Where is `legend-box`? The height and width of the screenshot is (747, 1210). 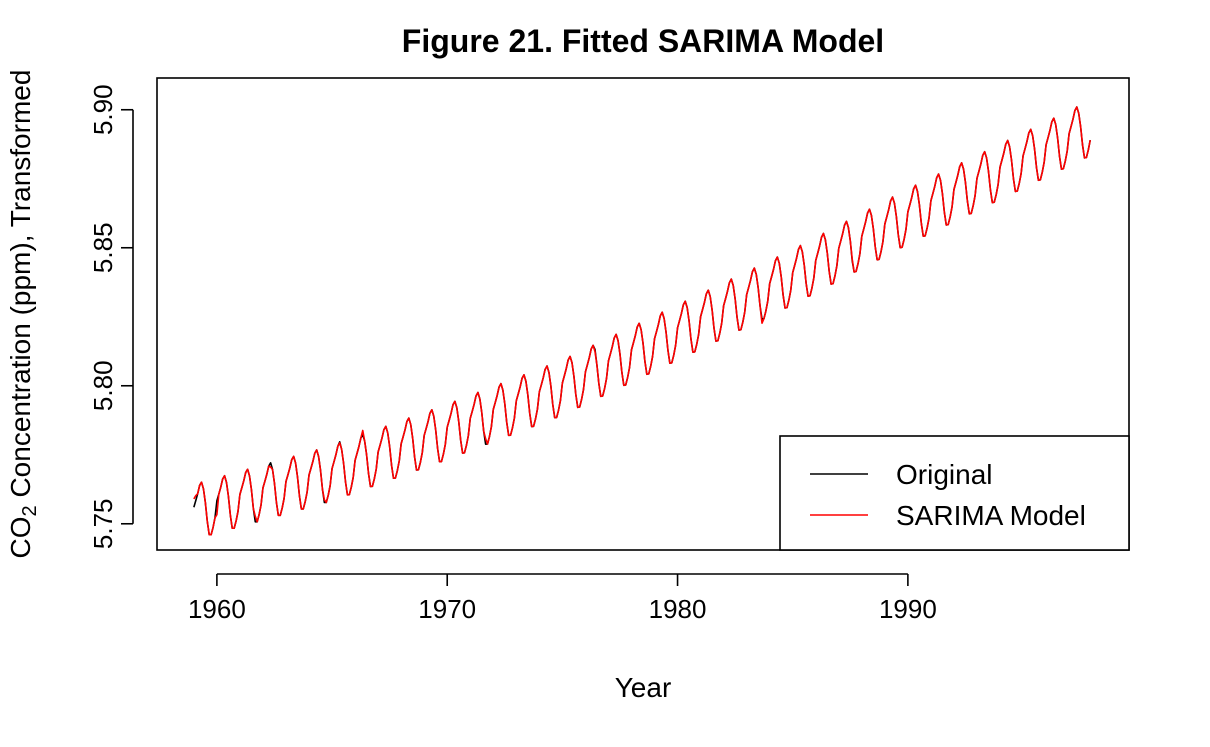
legend-box is located at coordinates (954, 493).